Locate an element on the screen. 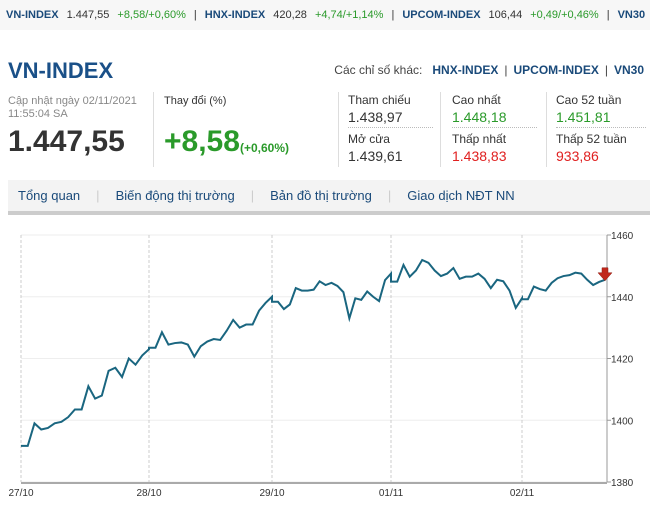 This screenshot has height=506, width=650. stat-value: 1.438,83 is located at coordinates (479, 156).